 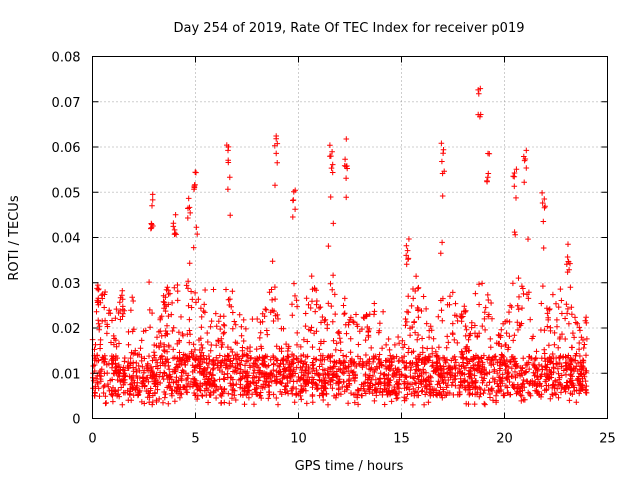 I want to click on y-tick-labels: 0 0.01 0.02 0.03 0.04 0.05 0.06 0.07 0.08, so click(x=66, y=239).